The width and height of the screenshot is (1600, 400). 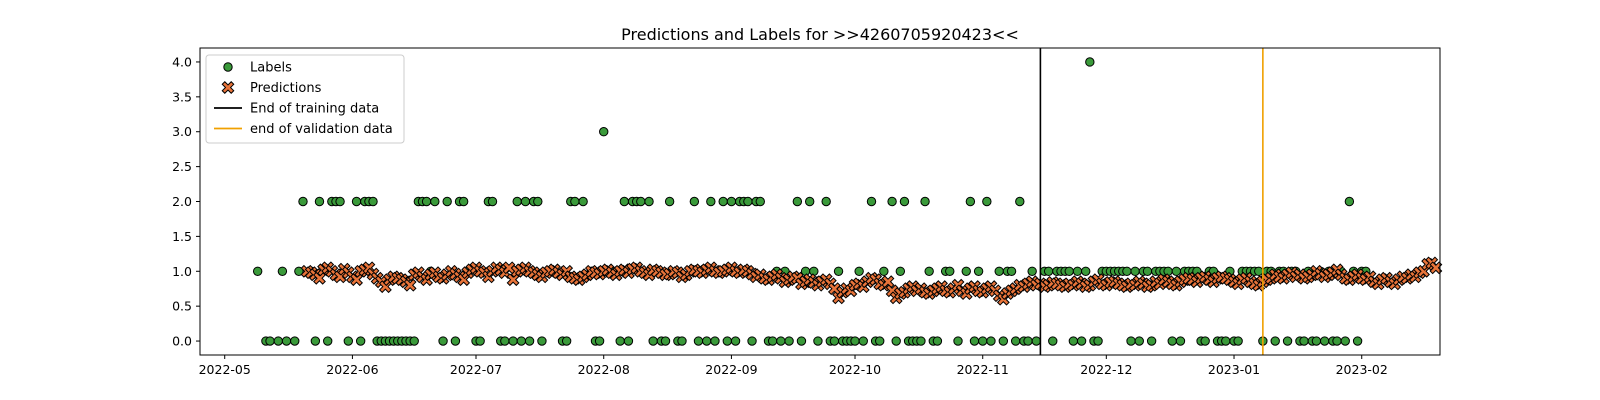 What do you see at coordinates (182, 306) in the screenshot?
I see `y-tick-label: 0.5` at bounding box center [182, 306].